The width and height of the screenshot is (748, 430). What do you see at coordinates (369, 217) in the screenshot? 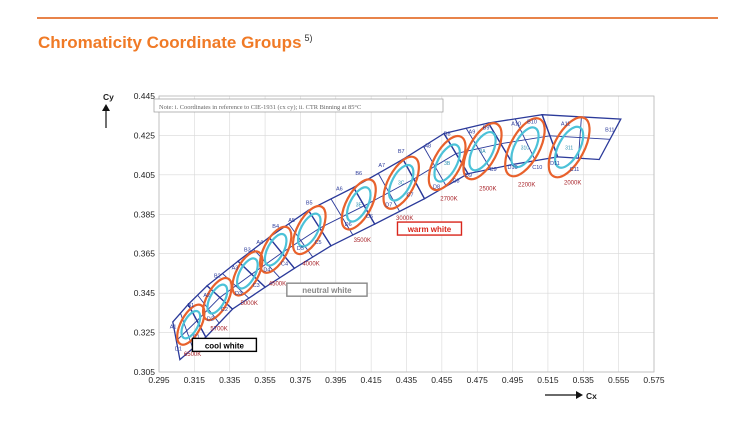
I see `bin-label: C6` at bounding box center [369, 217].